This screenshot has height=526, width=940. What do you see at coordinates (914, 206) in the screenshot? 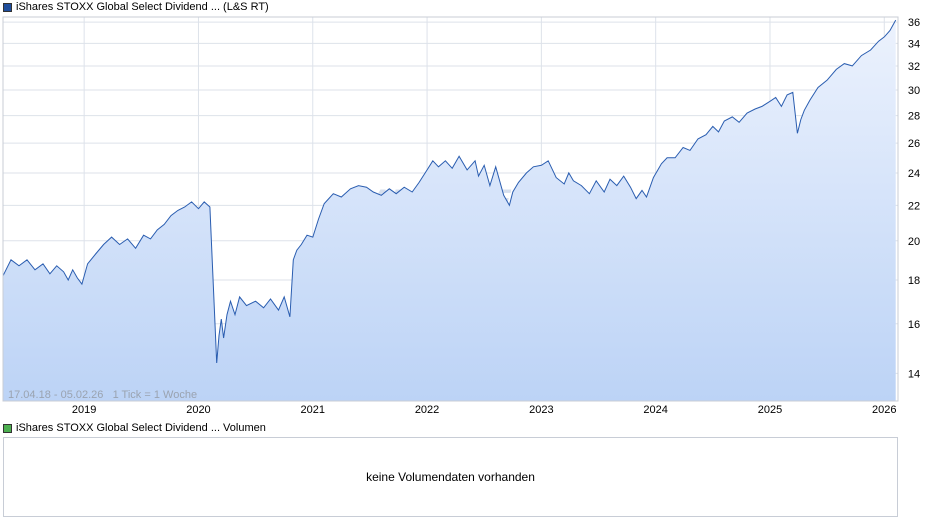
I see `y-tick-label: 22` at bounding box center [914, 206].